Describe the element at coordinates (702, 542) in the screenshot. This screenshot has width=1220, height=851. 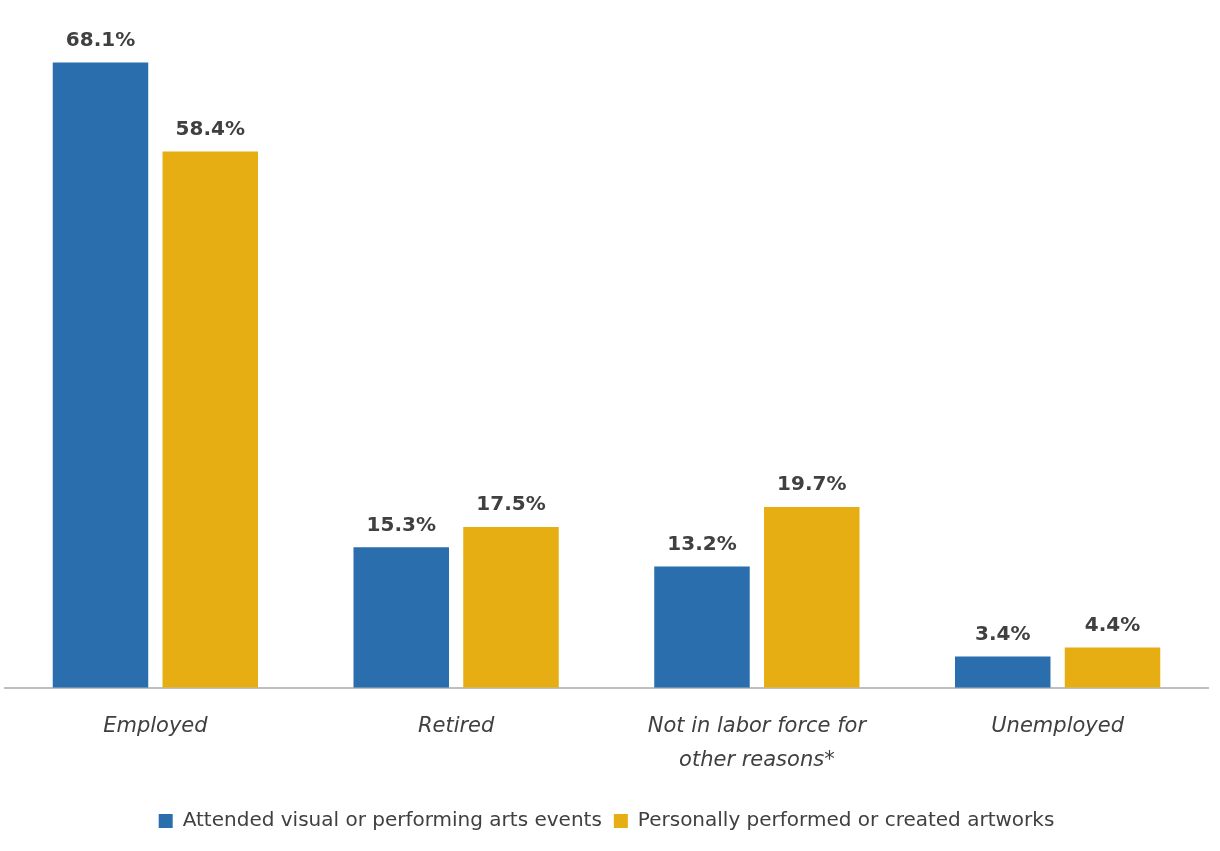
I see `data-label: 13.2%` at that location.